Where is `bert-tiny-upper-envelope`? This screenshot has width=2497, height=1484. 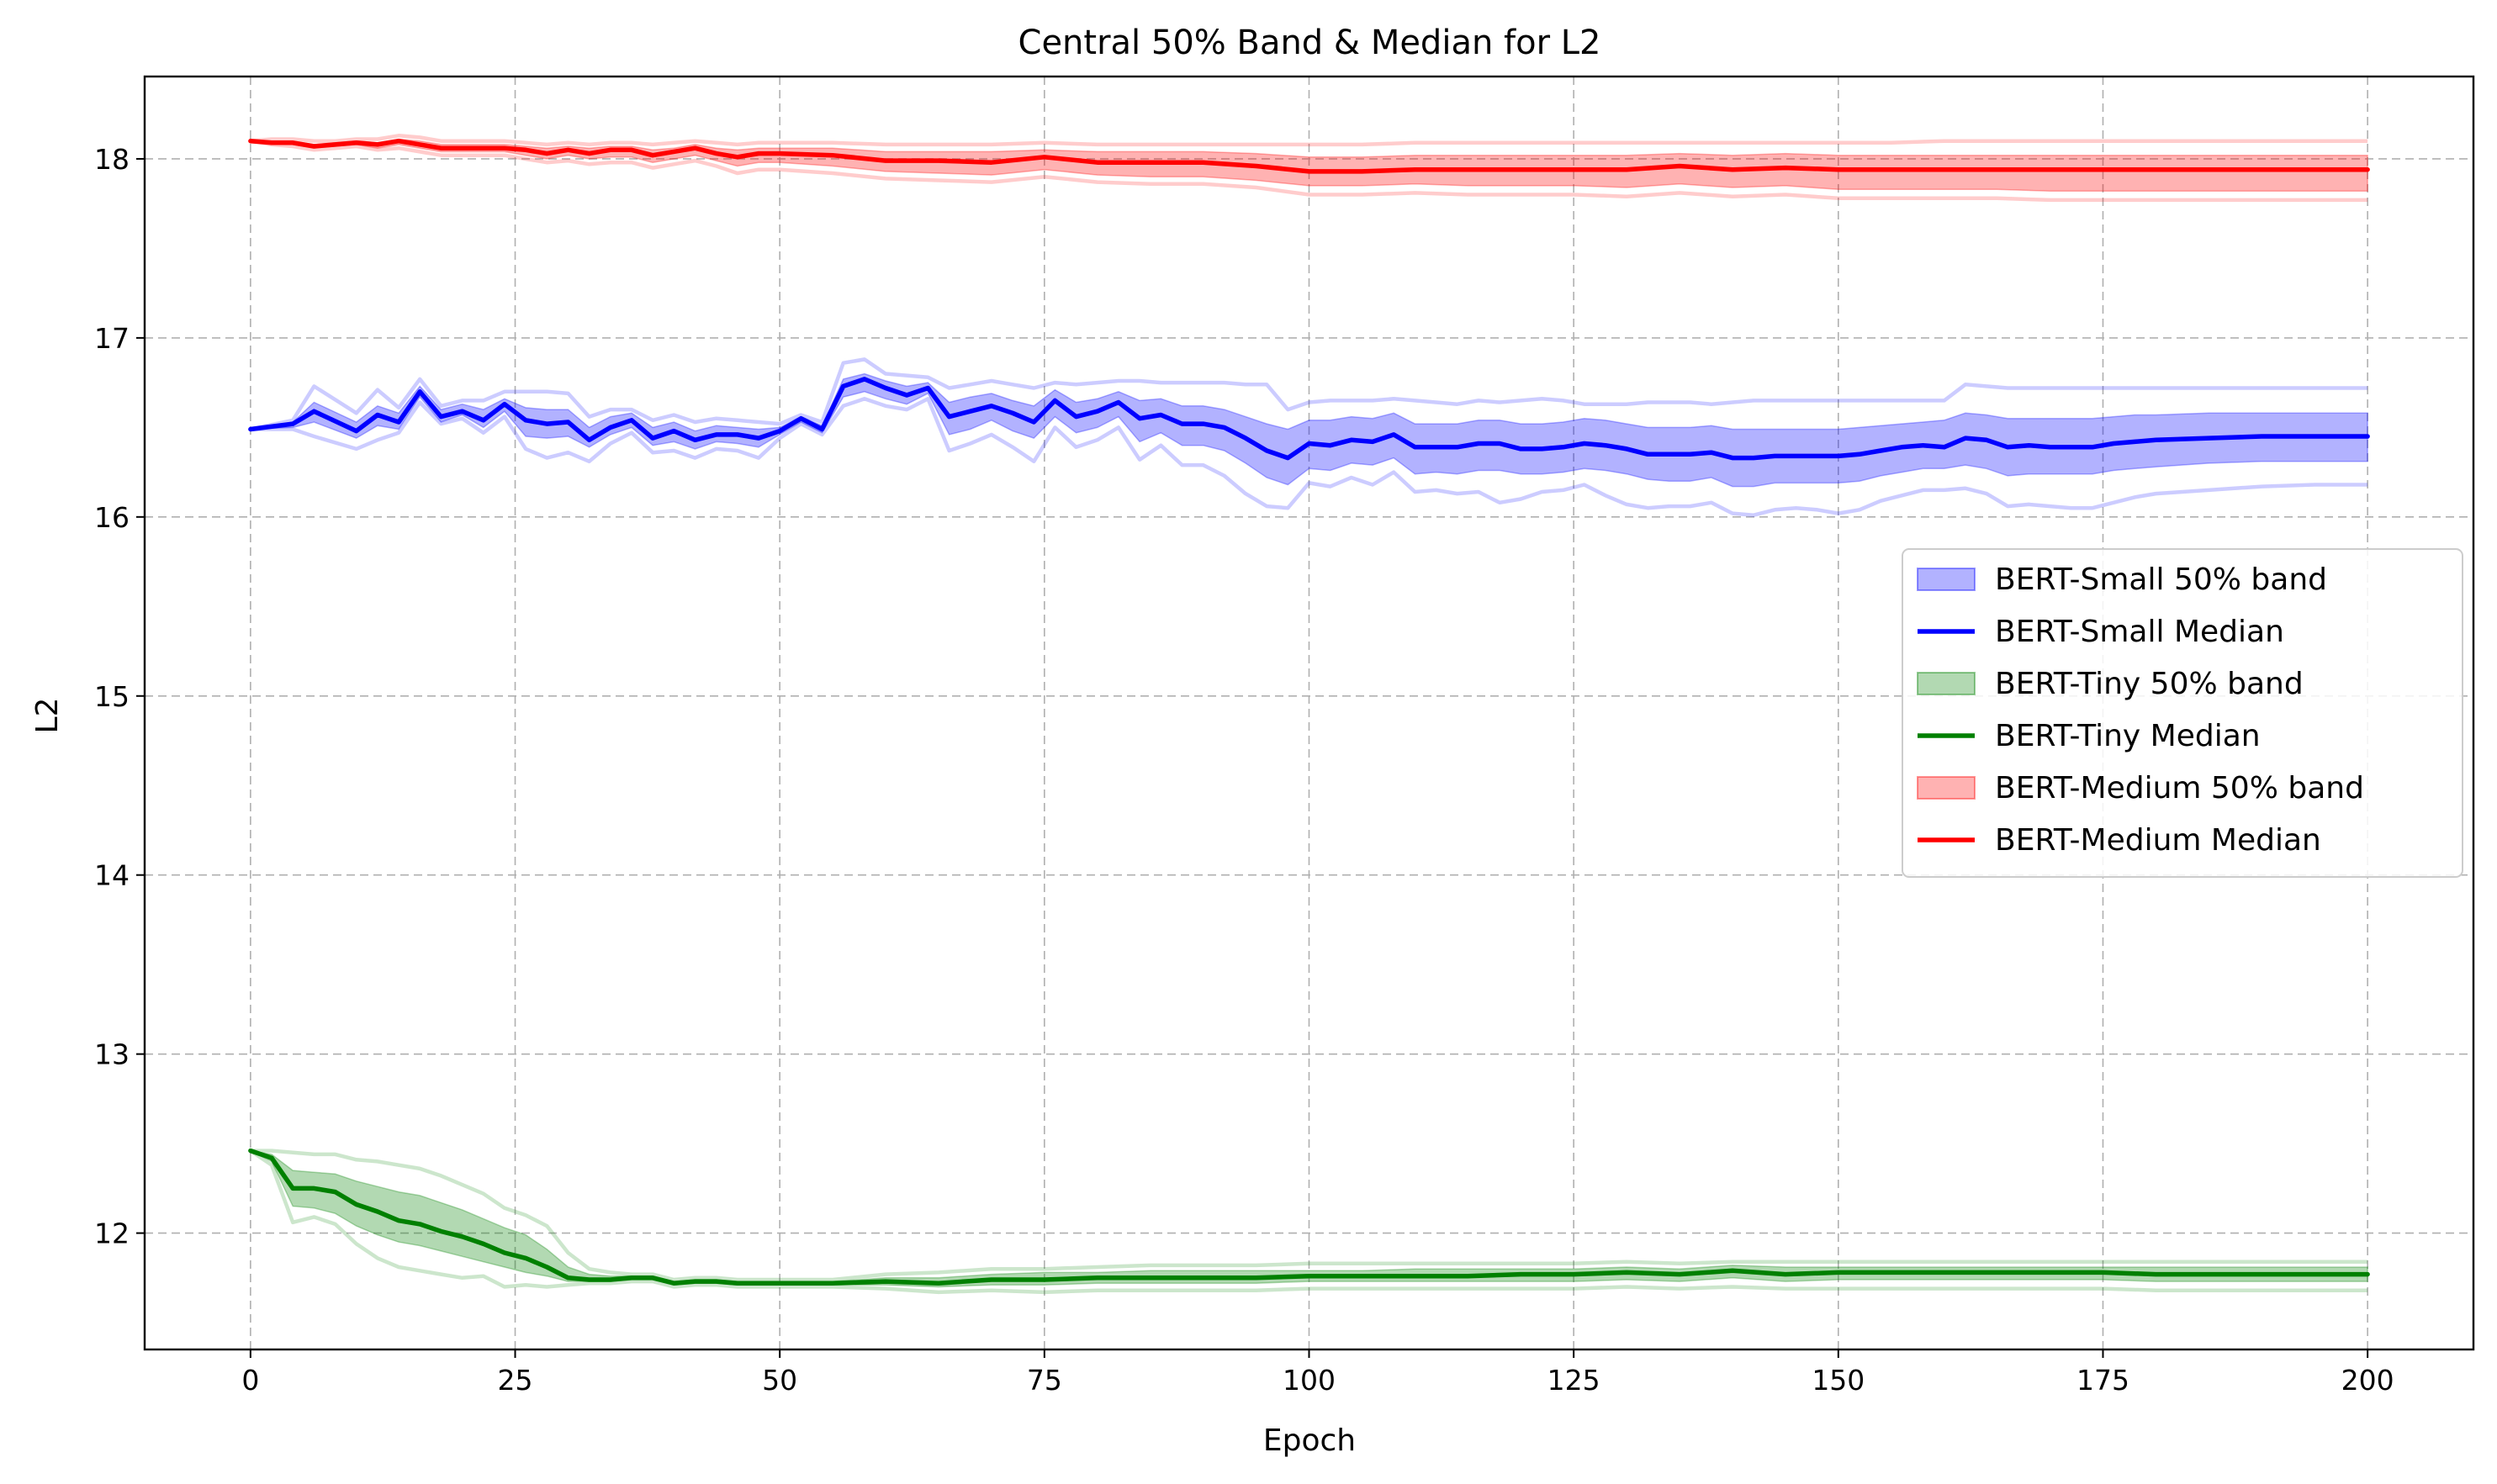
bert-tiny-upper-envelope is located at coordinates (1309, 1215).